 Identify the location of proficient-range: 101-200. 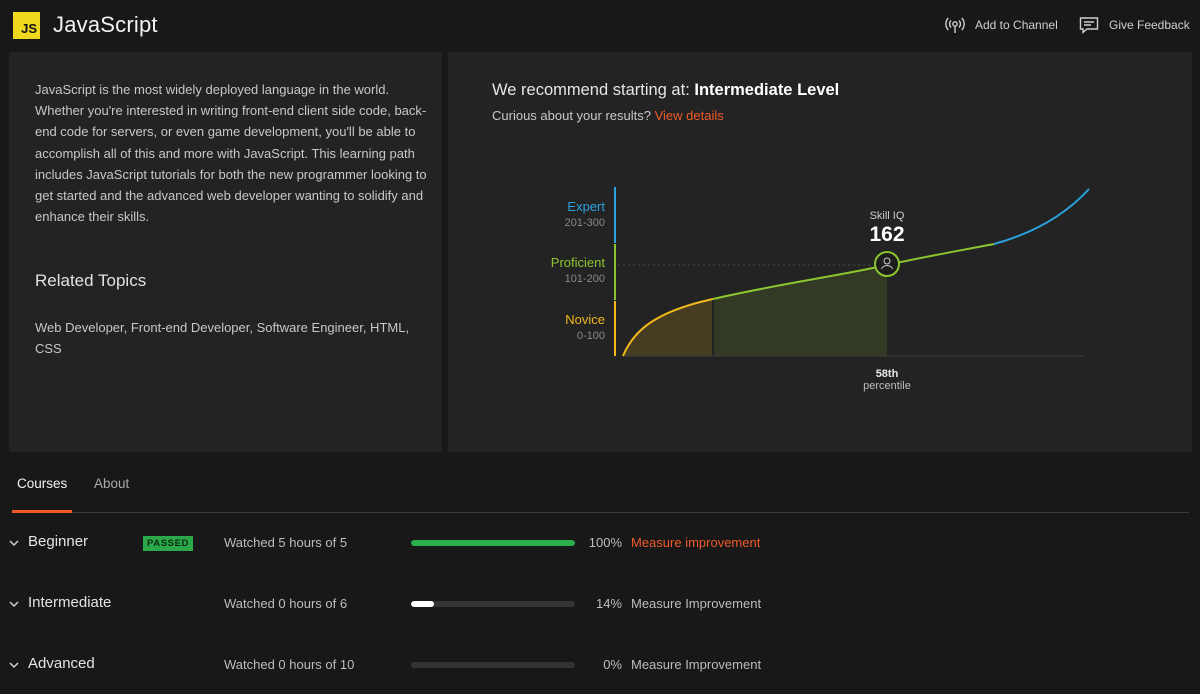
(585, 279).